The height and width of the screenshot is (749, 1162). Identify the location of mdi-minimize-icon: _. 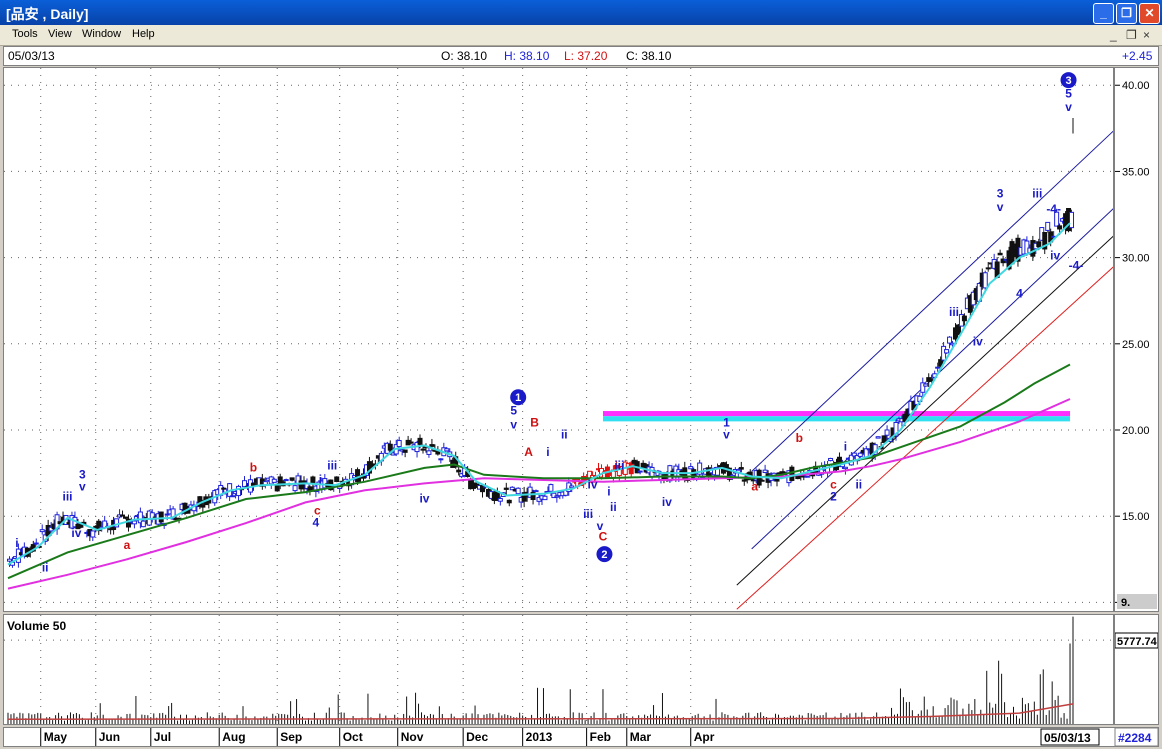
(1113, 35).